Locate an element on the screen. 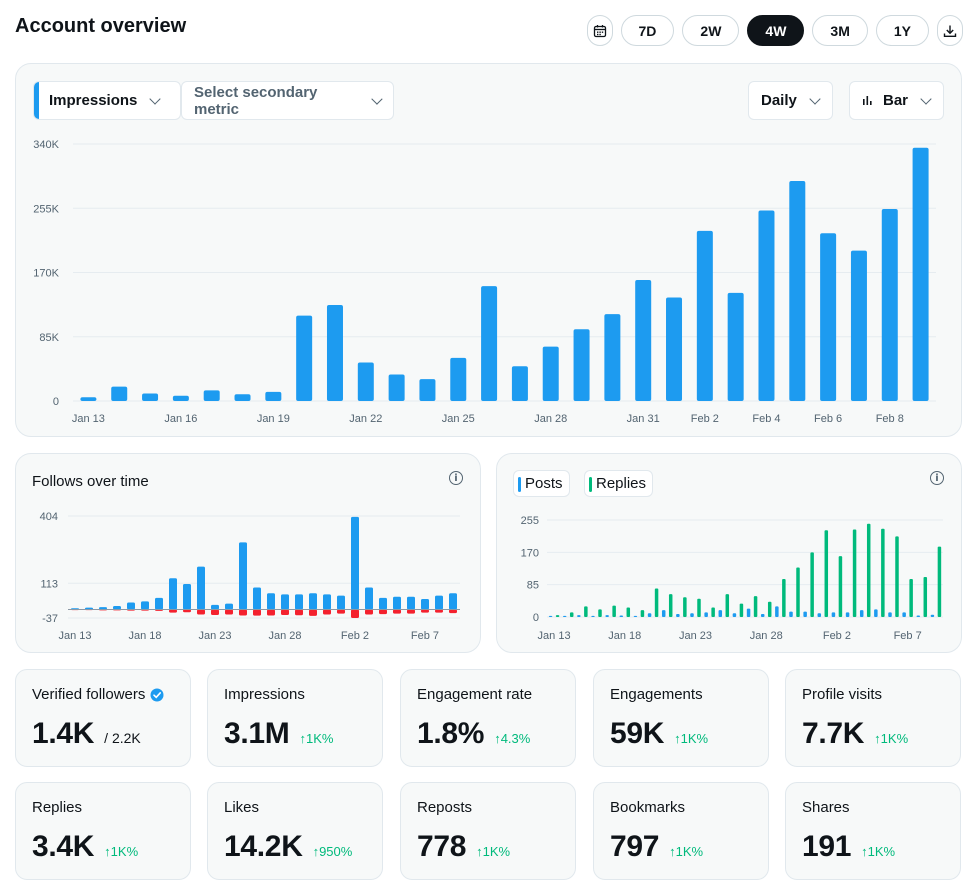 The height and width of the screenshot is (895, 980). secondary-metric-placeholder: Select secondary metric is located at coordinates (256, 100).